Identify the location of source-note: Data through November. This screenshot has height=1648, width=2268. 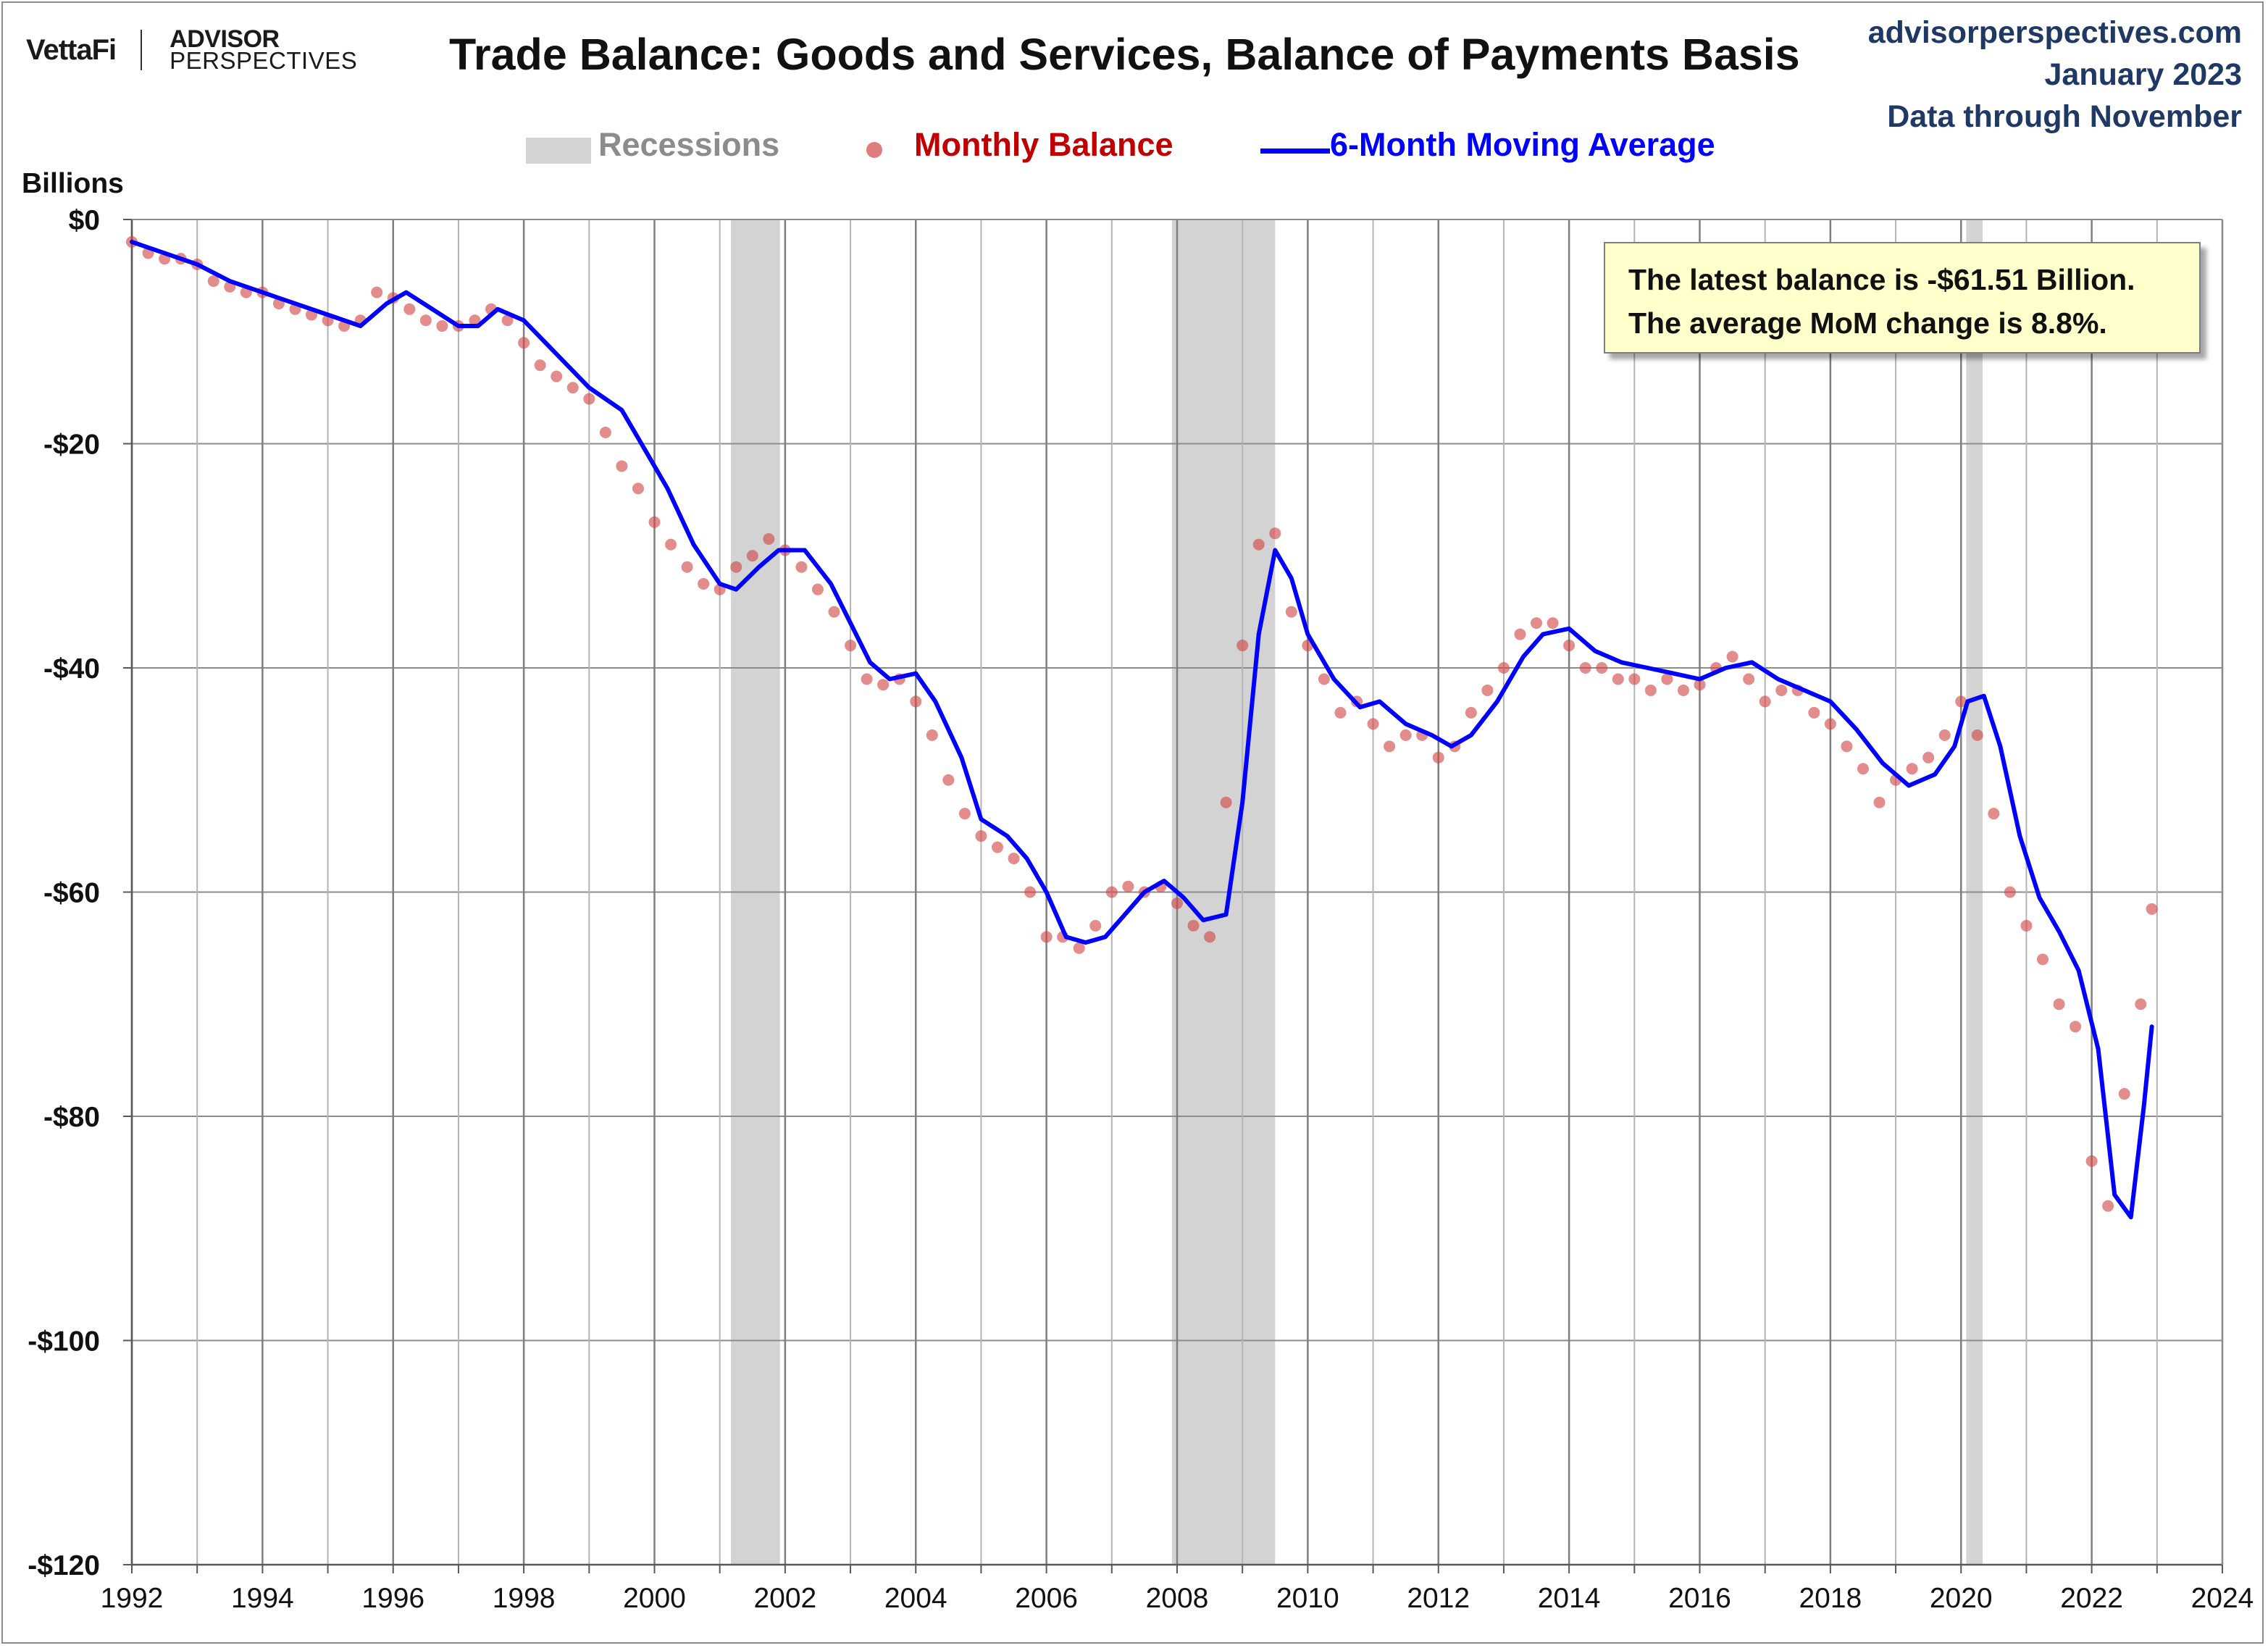
(2065, 116).